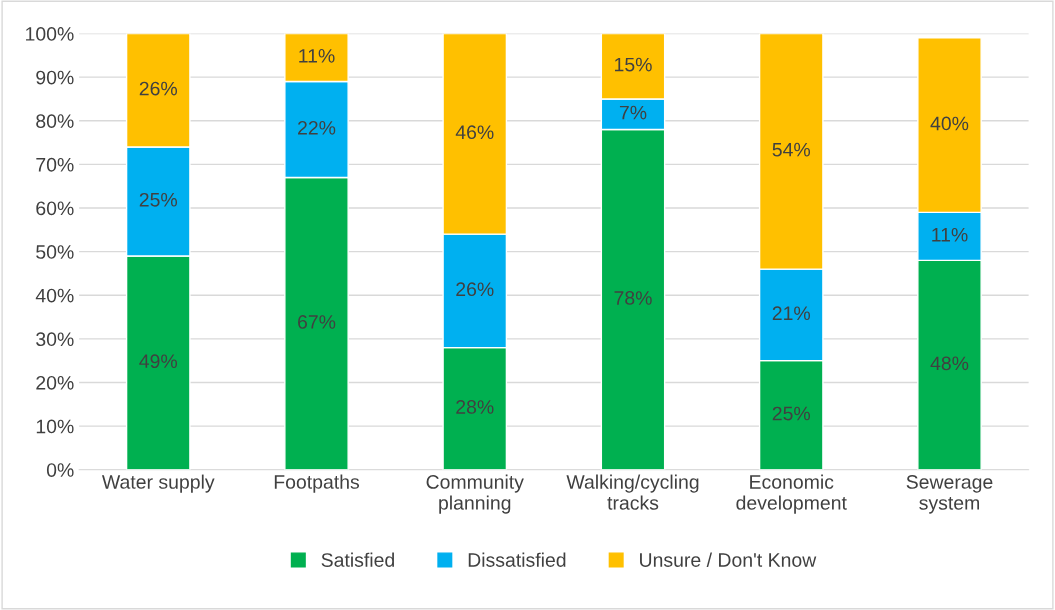 This screenshot has width=1055, height=610. What do you see at coordinates (55, 164) in the screenshot?
I see `y-tick-label: 70%` at bounding box center [55, 164].